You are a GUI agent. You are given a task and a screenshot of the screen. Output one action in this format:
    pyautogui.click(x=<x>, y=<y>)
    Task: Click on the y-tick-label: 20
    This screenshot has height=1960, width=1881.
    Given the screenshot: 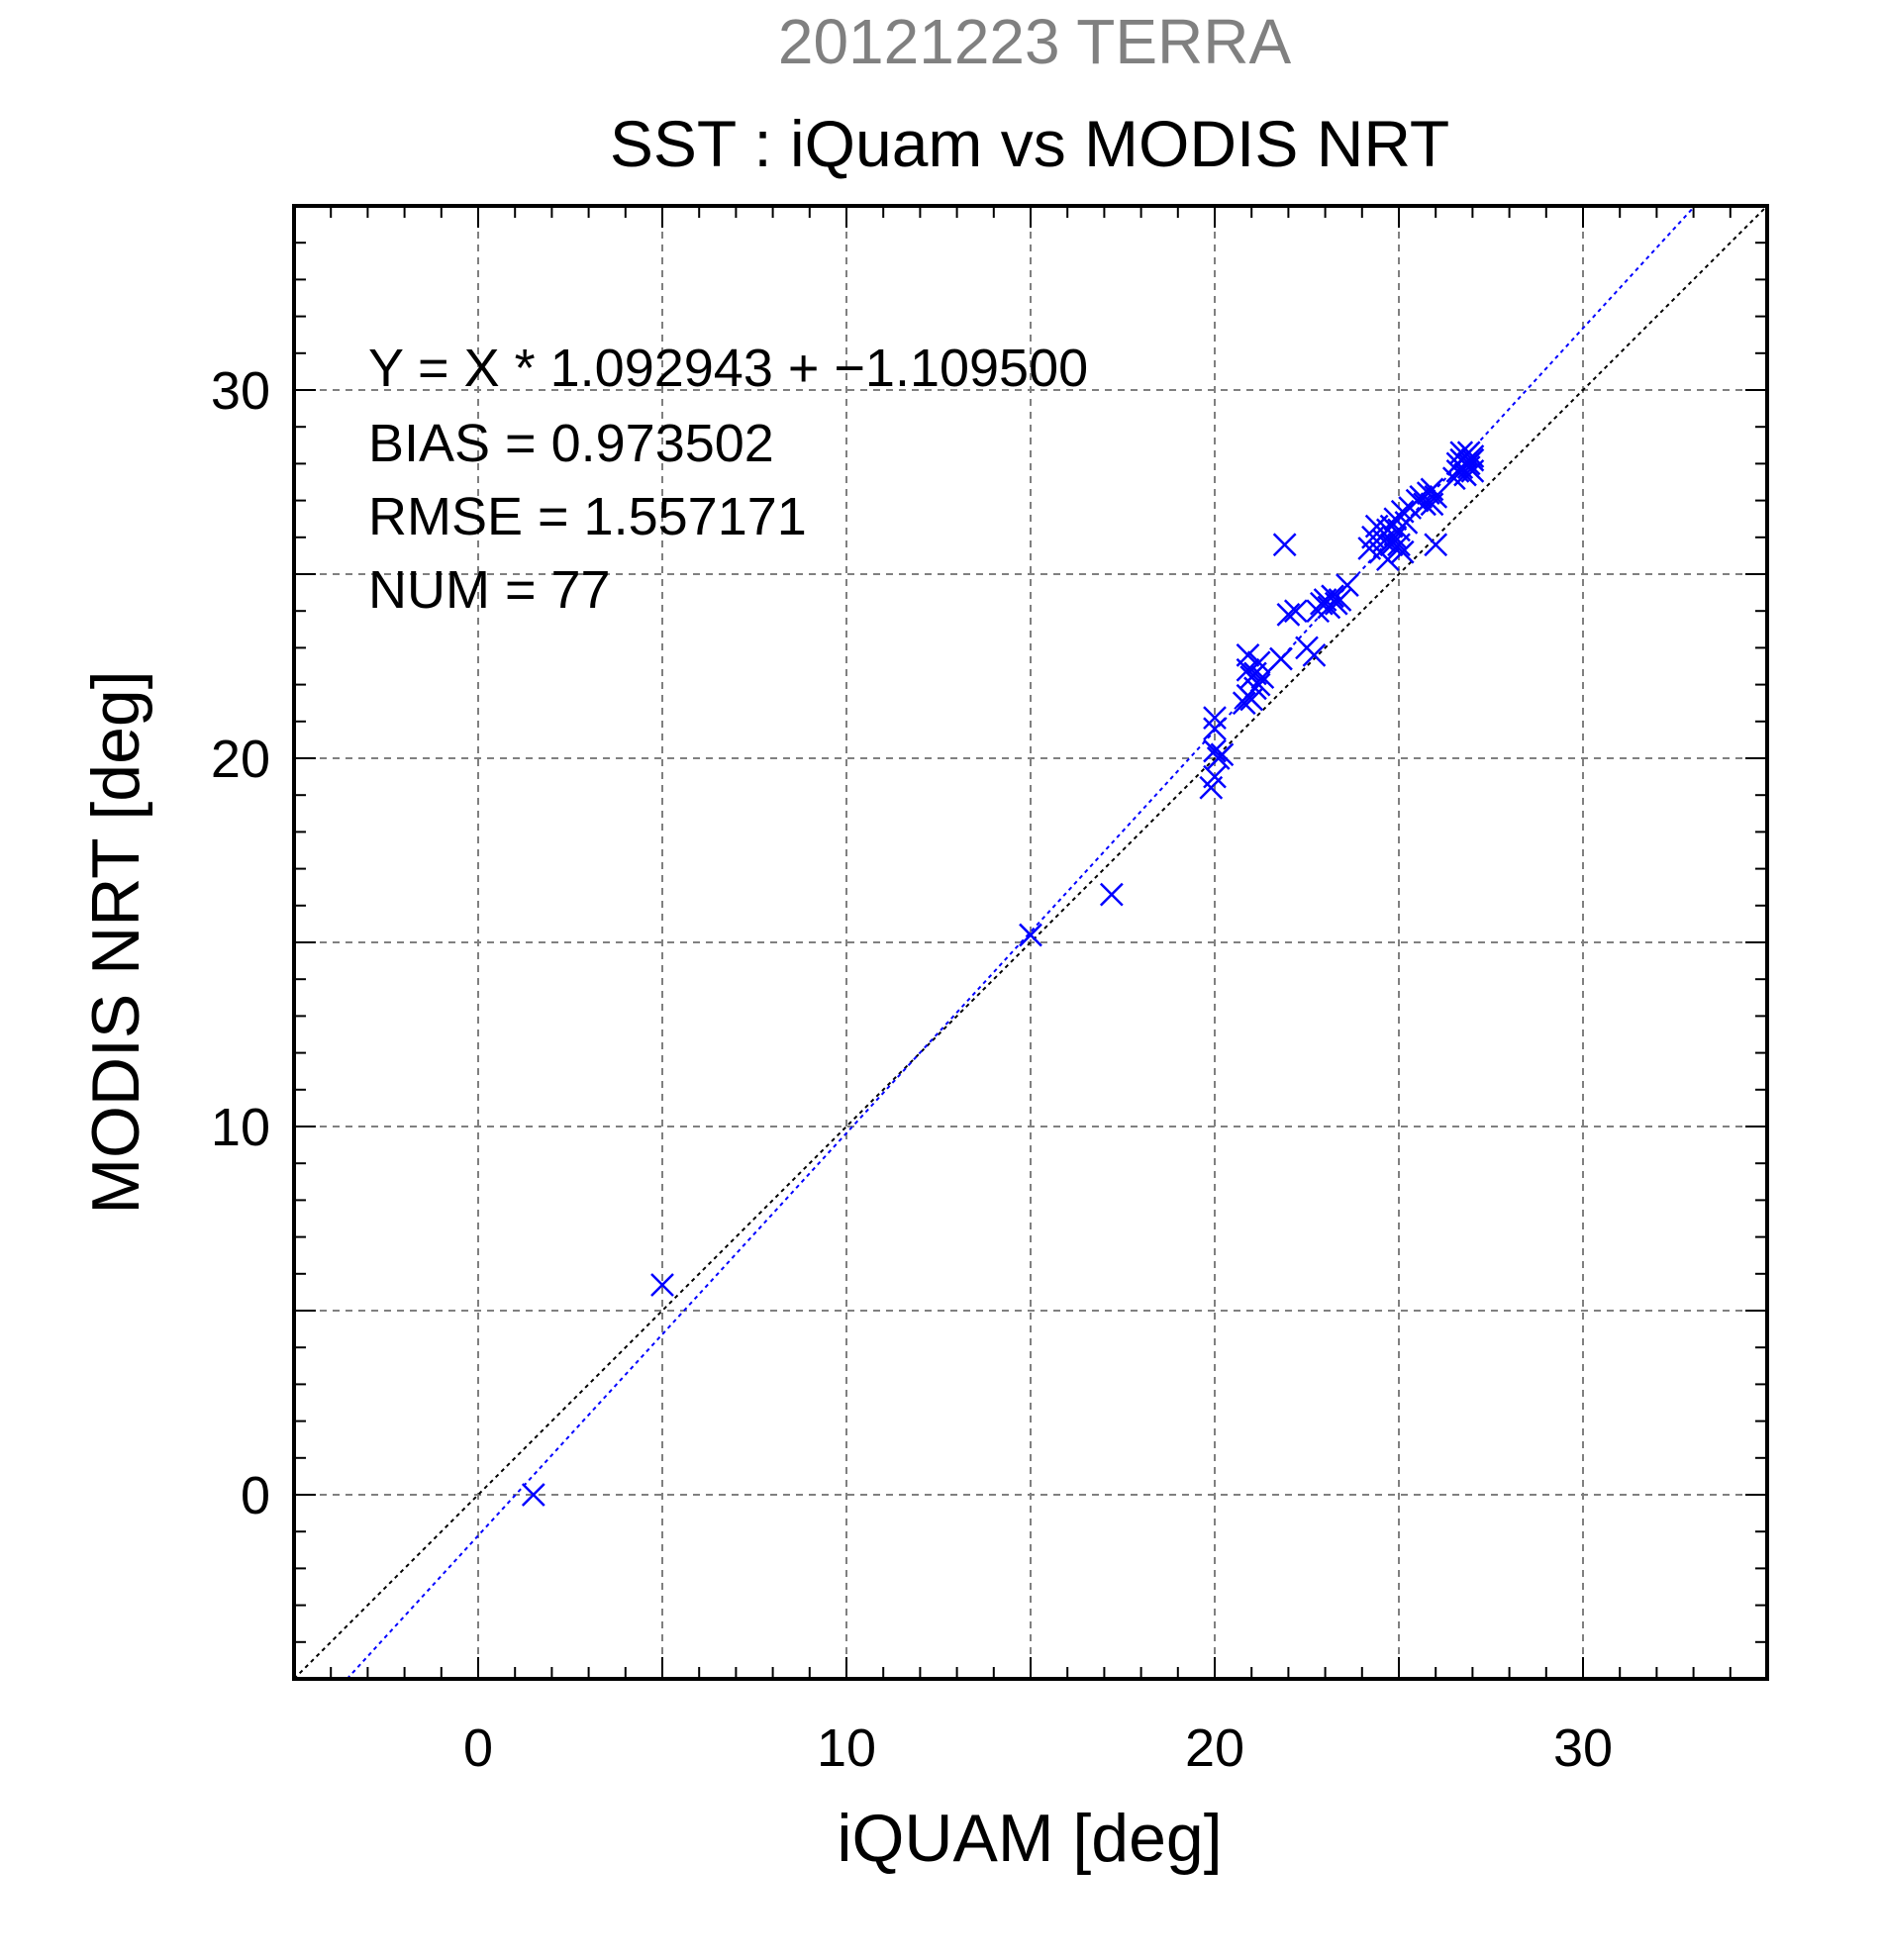 What is the action you would take?
    pyautogui.click(x=241, y=759)
    